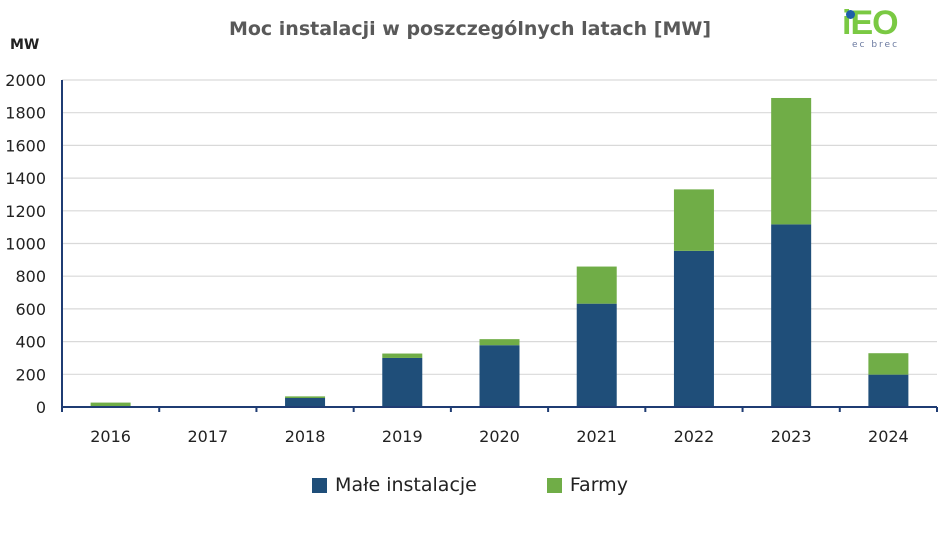  Describe the element at coordinates (207, 436) in the screenshot. I see `x-tick-label: 2017` at that location.